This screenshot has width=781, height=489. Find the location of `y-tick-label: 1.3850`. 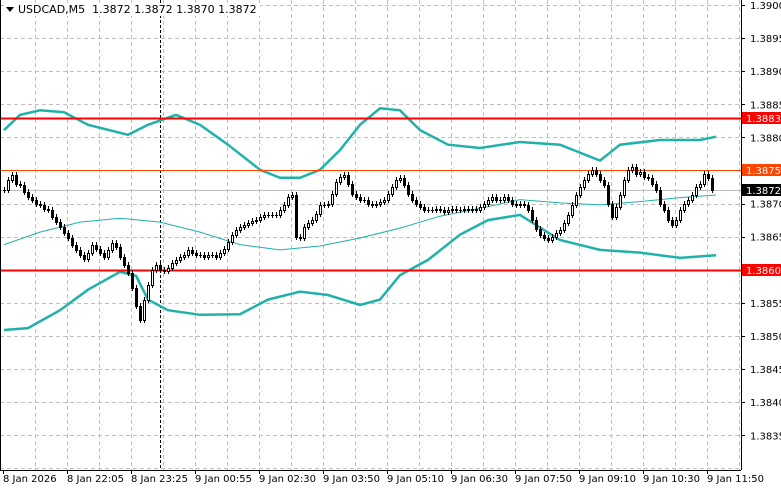

y-tick-label: 1.3850 is located at coordinates (765, 337).